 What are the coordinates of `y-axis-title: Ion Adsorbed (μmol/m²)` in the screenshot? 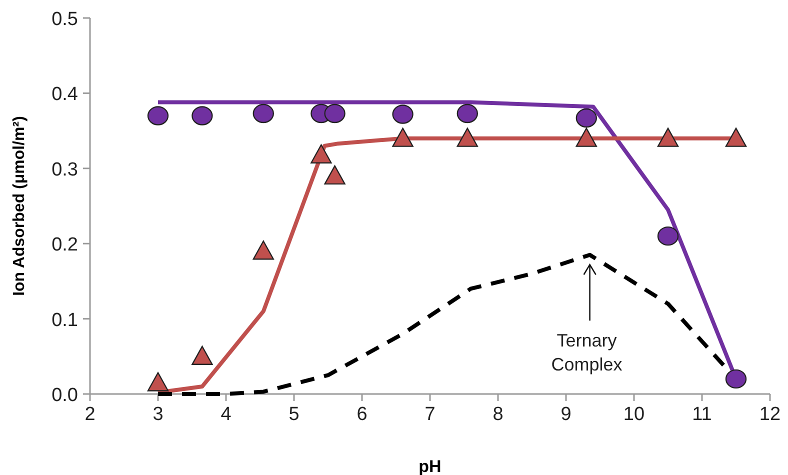 It's located at (19, 206).